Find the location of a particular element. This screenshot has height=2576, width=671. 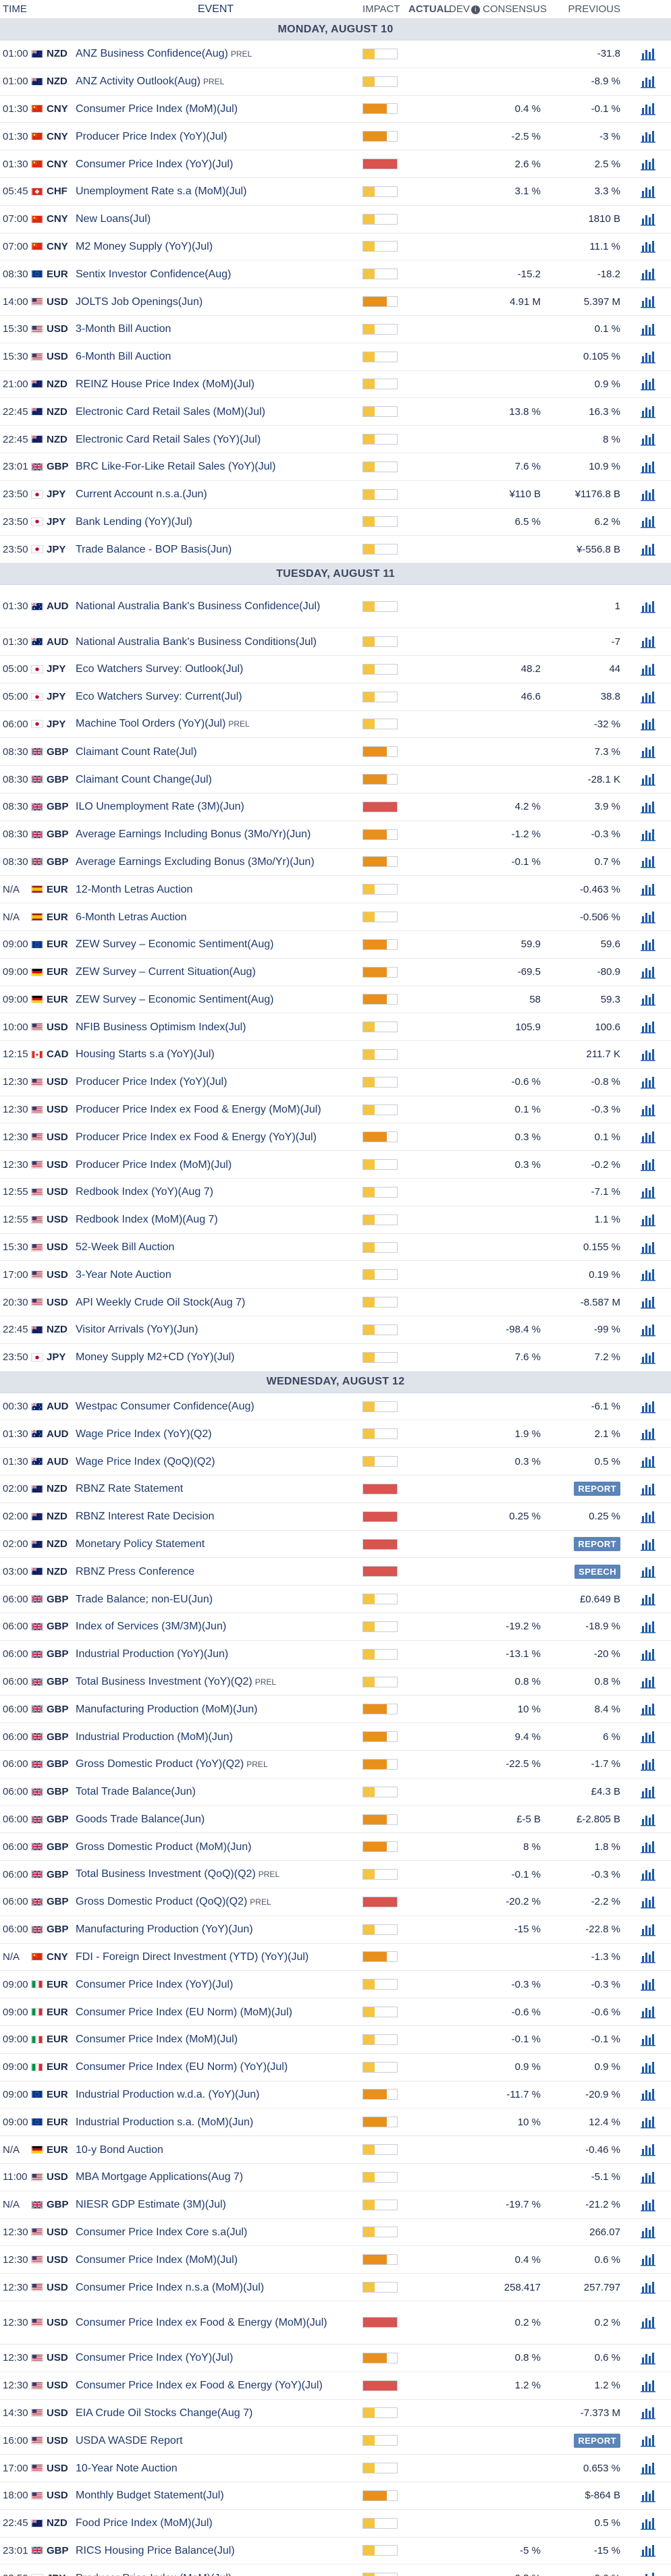

event-name-cell: New Loans(Jul) is located at coordinates (219, 219).